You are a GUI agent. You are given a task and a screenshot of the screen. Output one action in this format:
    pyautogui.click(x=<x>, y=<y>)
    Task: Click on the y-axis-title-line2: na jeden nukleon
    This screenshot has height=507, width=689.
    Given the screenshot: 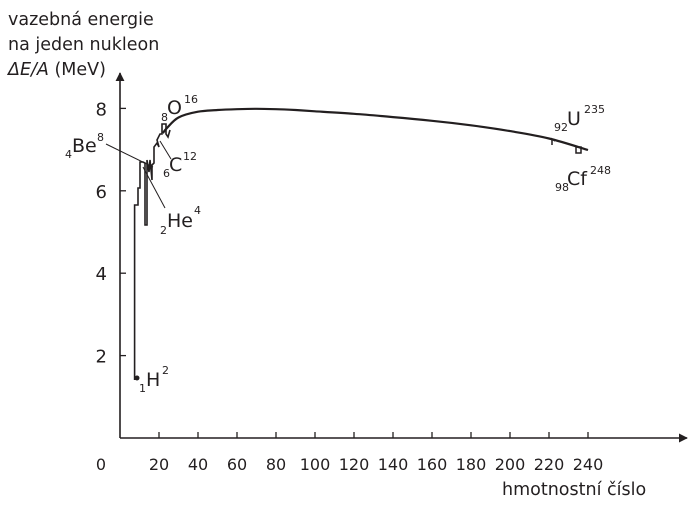 What is the action you would take?
    pyautogui.click(x=84, y=45)
    